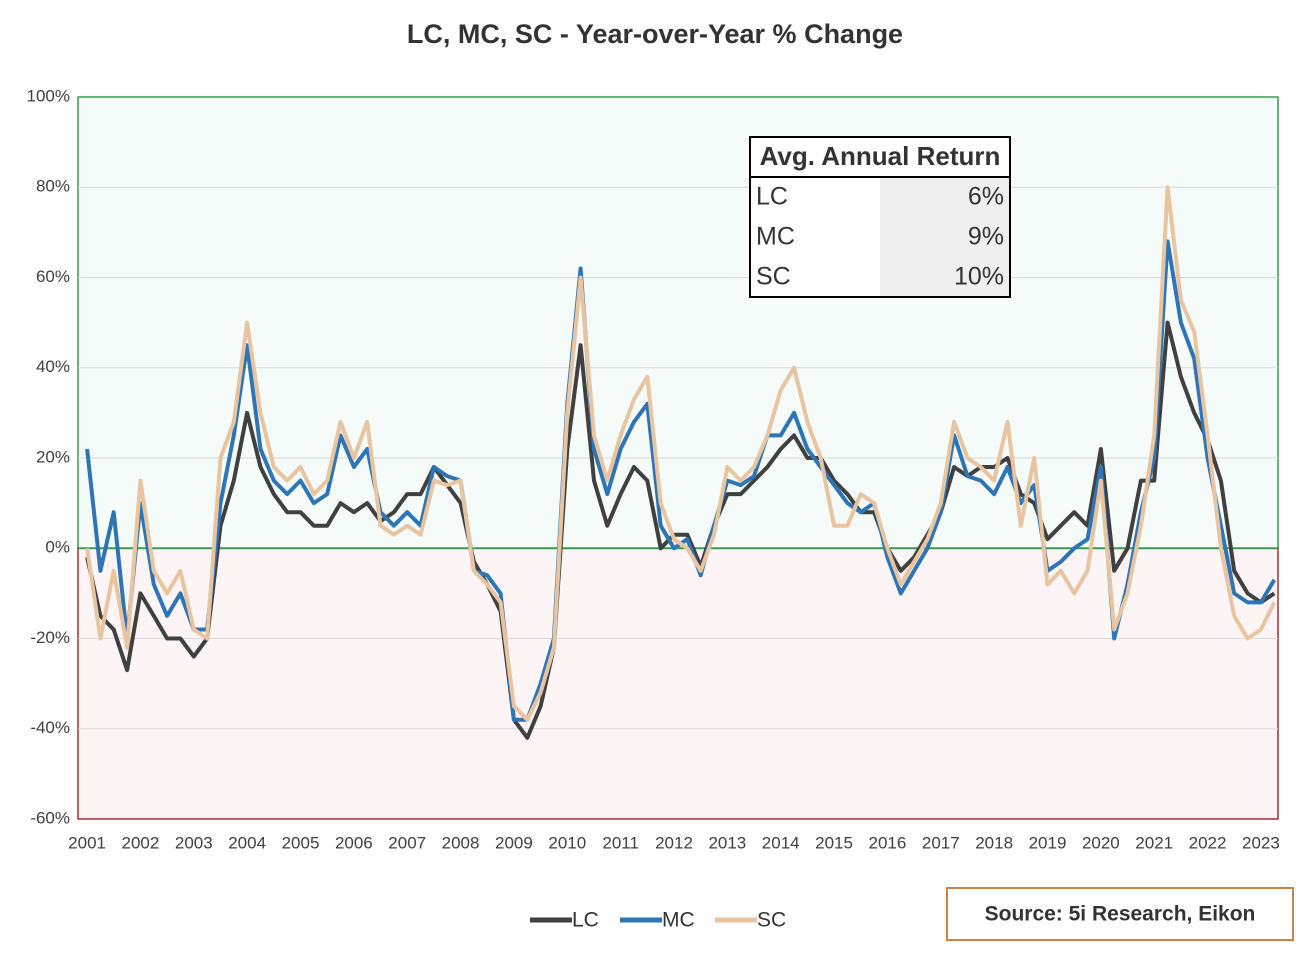  I want to click on y-tick-label: 40%, so click(53, 366).